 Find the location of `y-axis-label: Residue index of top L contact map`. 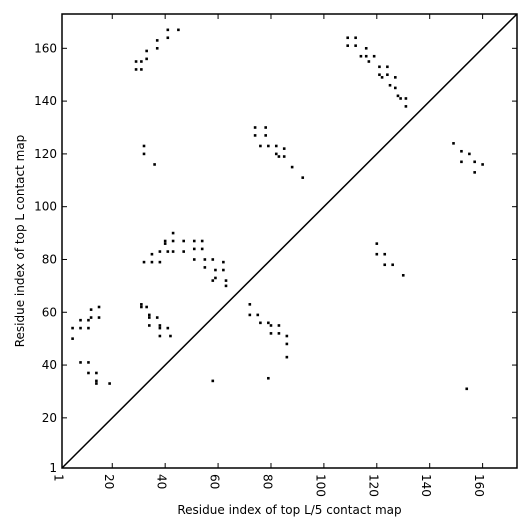

y-axis-label: Residue index of top L contact map is located at coordinates (20, 241).